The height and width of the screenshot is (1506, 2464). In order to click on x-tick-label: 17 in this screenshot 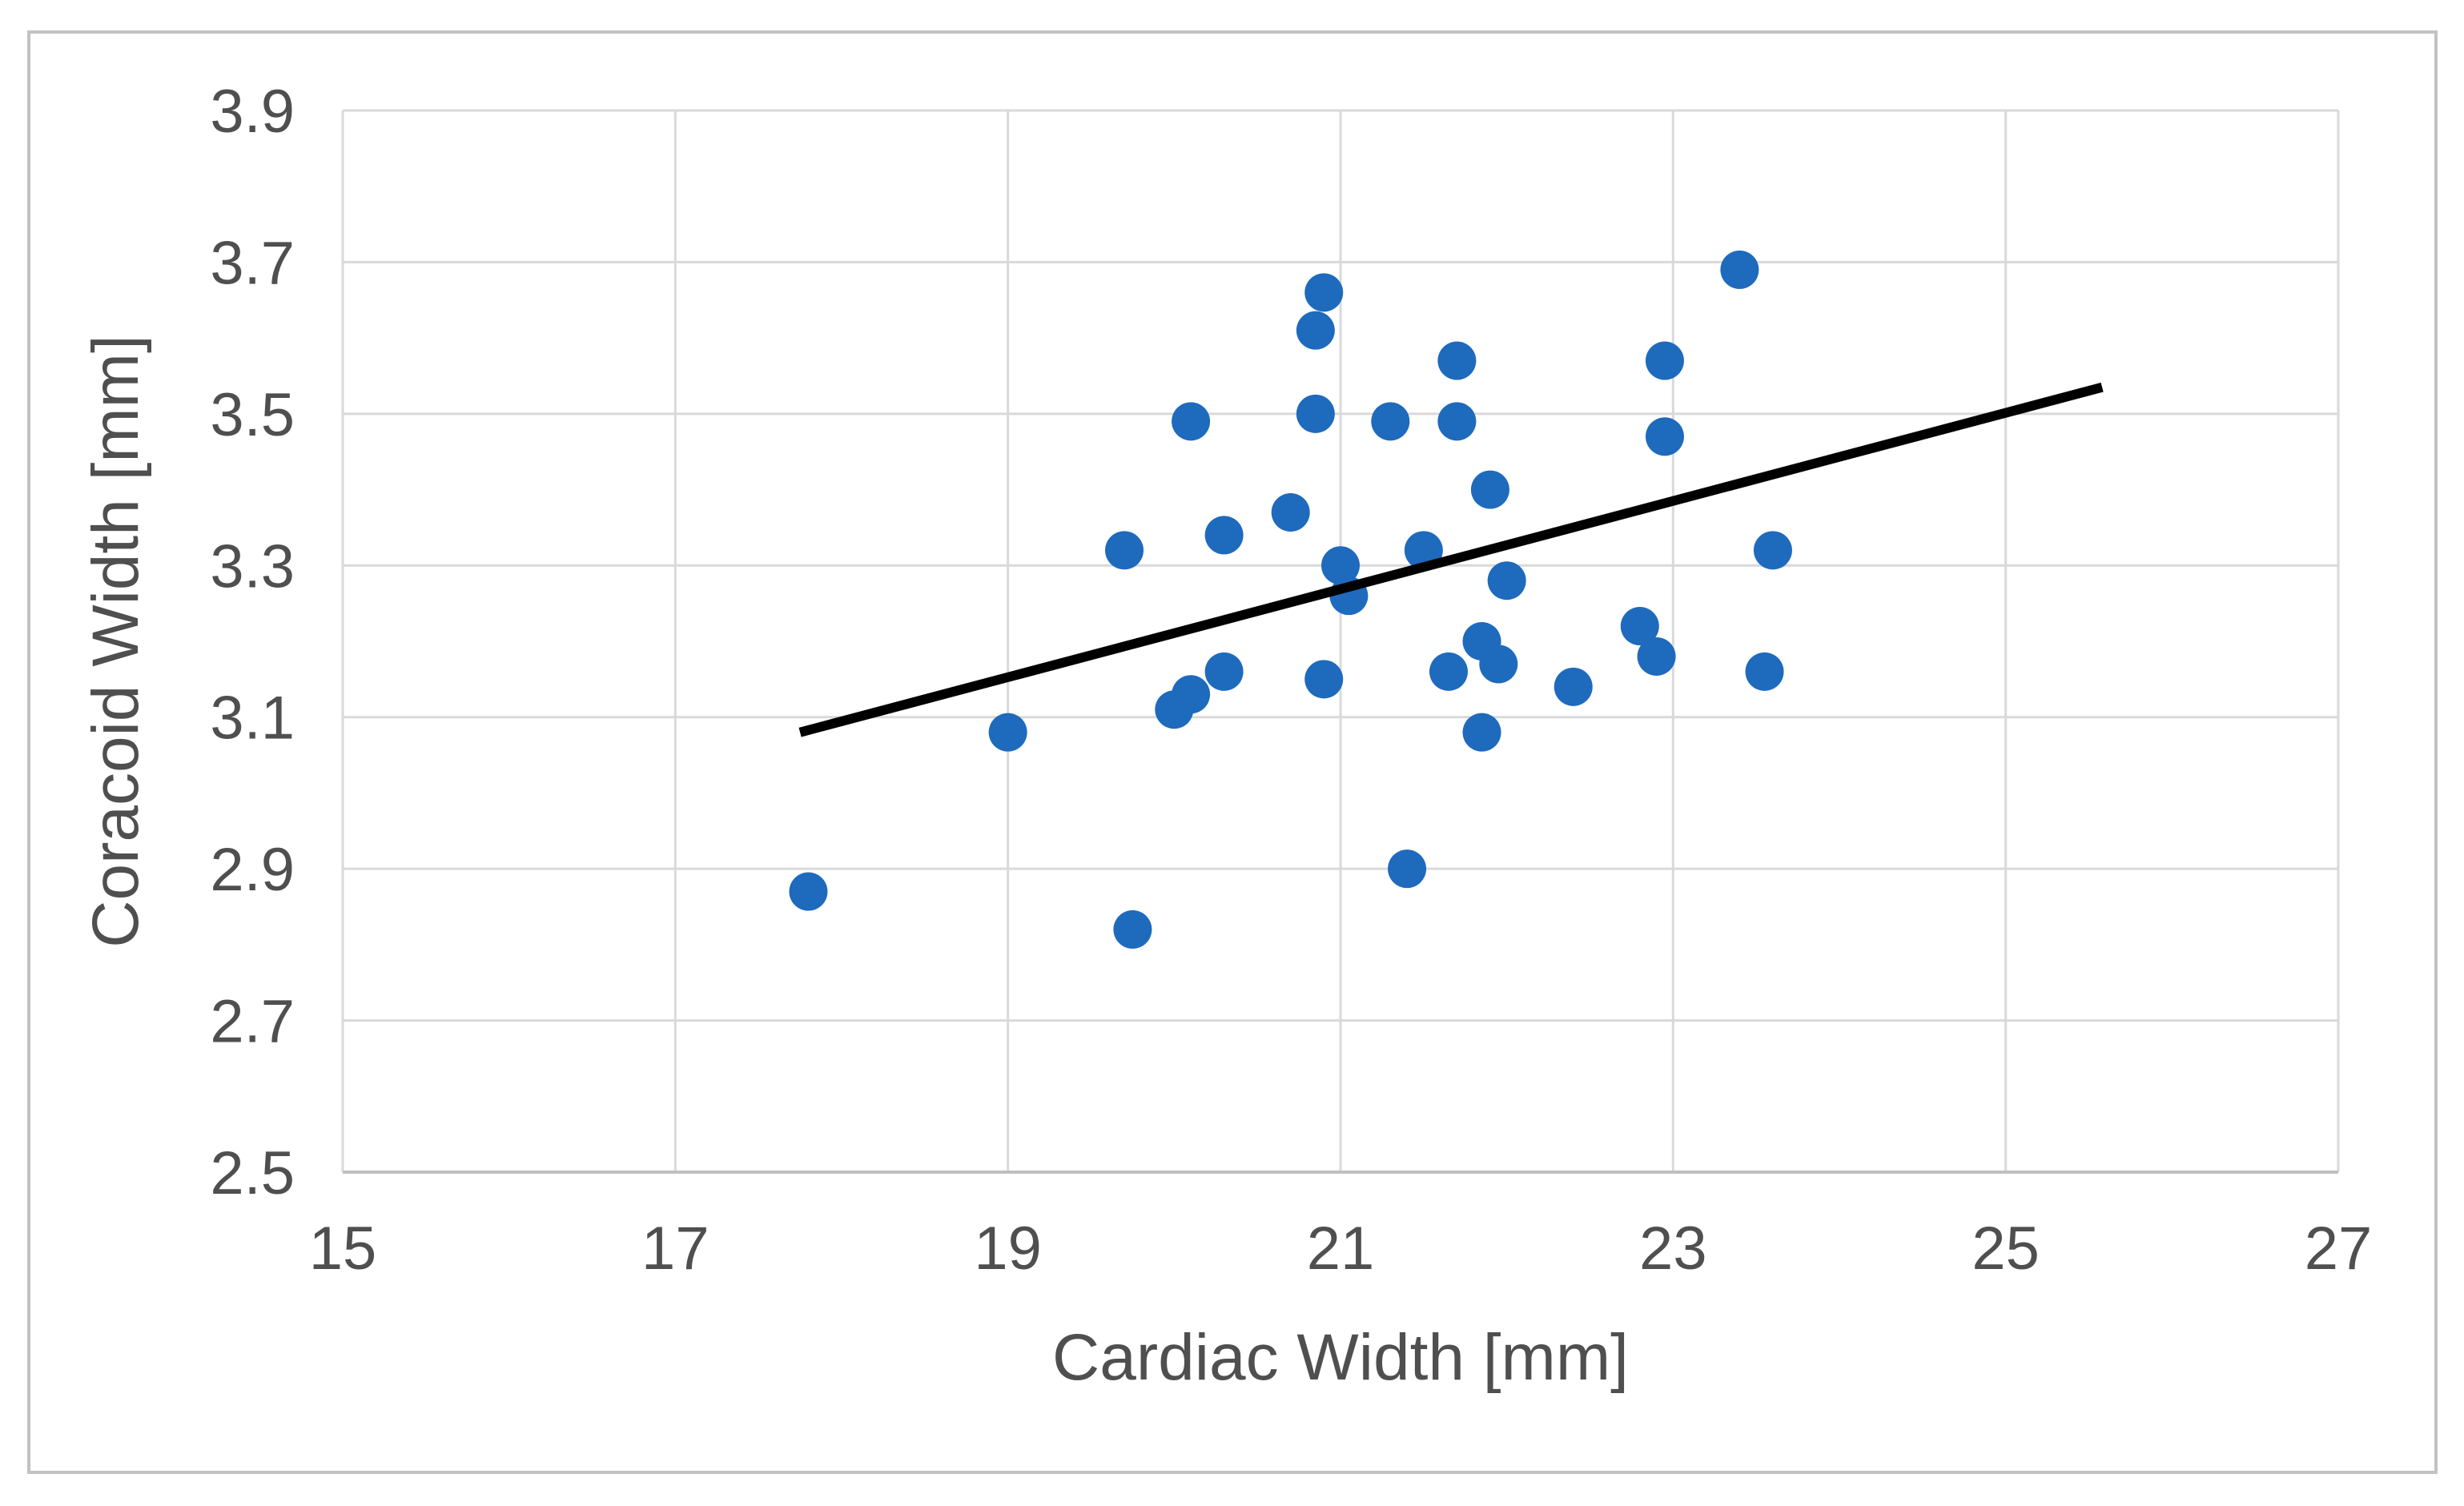, I will do `click(675, 1249)`.